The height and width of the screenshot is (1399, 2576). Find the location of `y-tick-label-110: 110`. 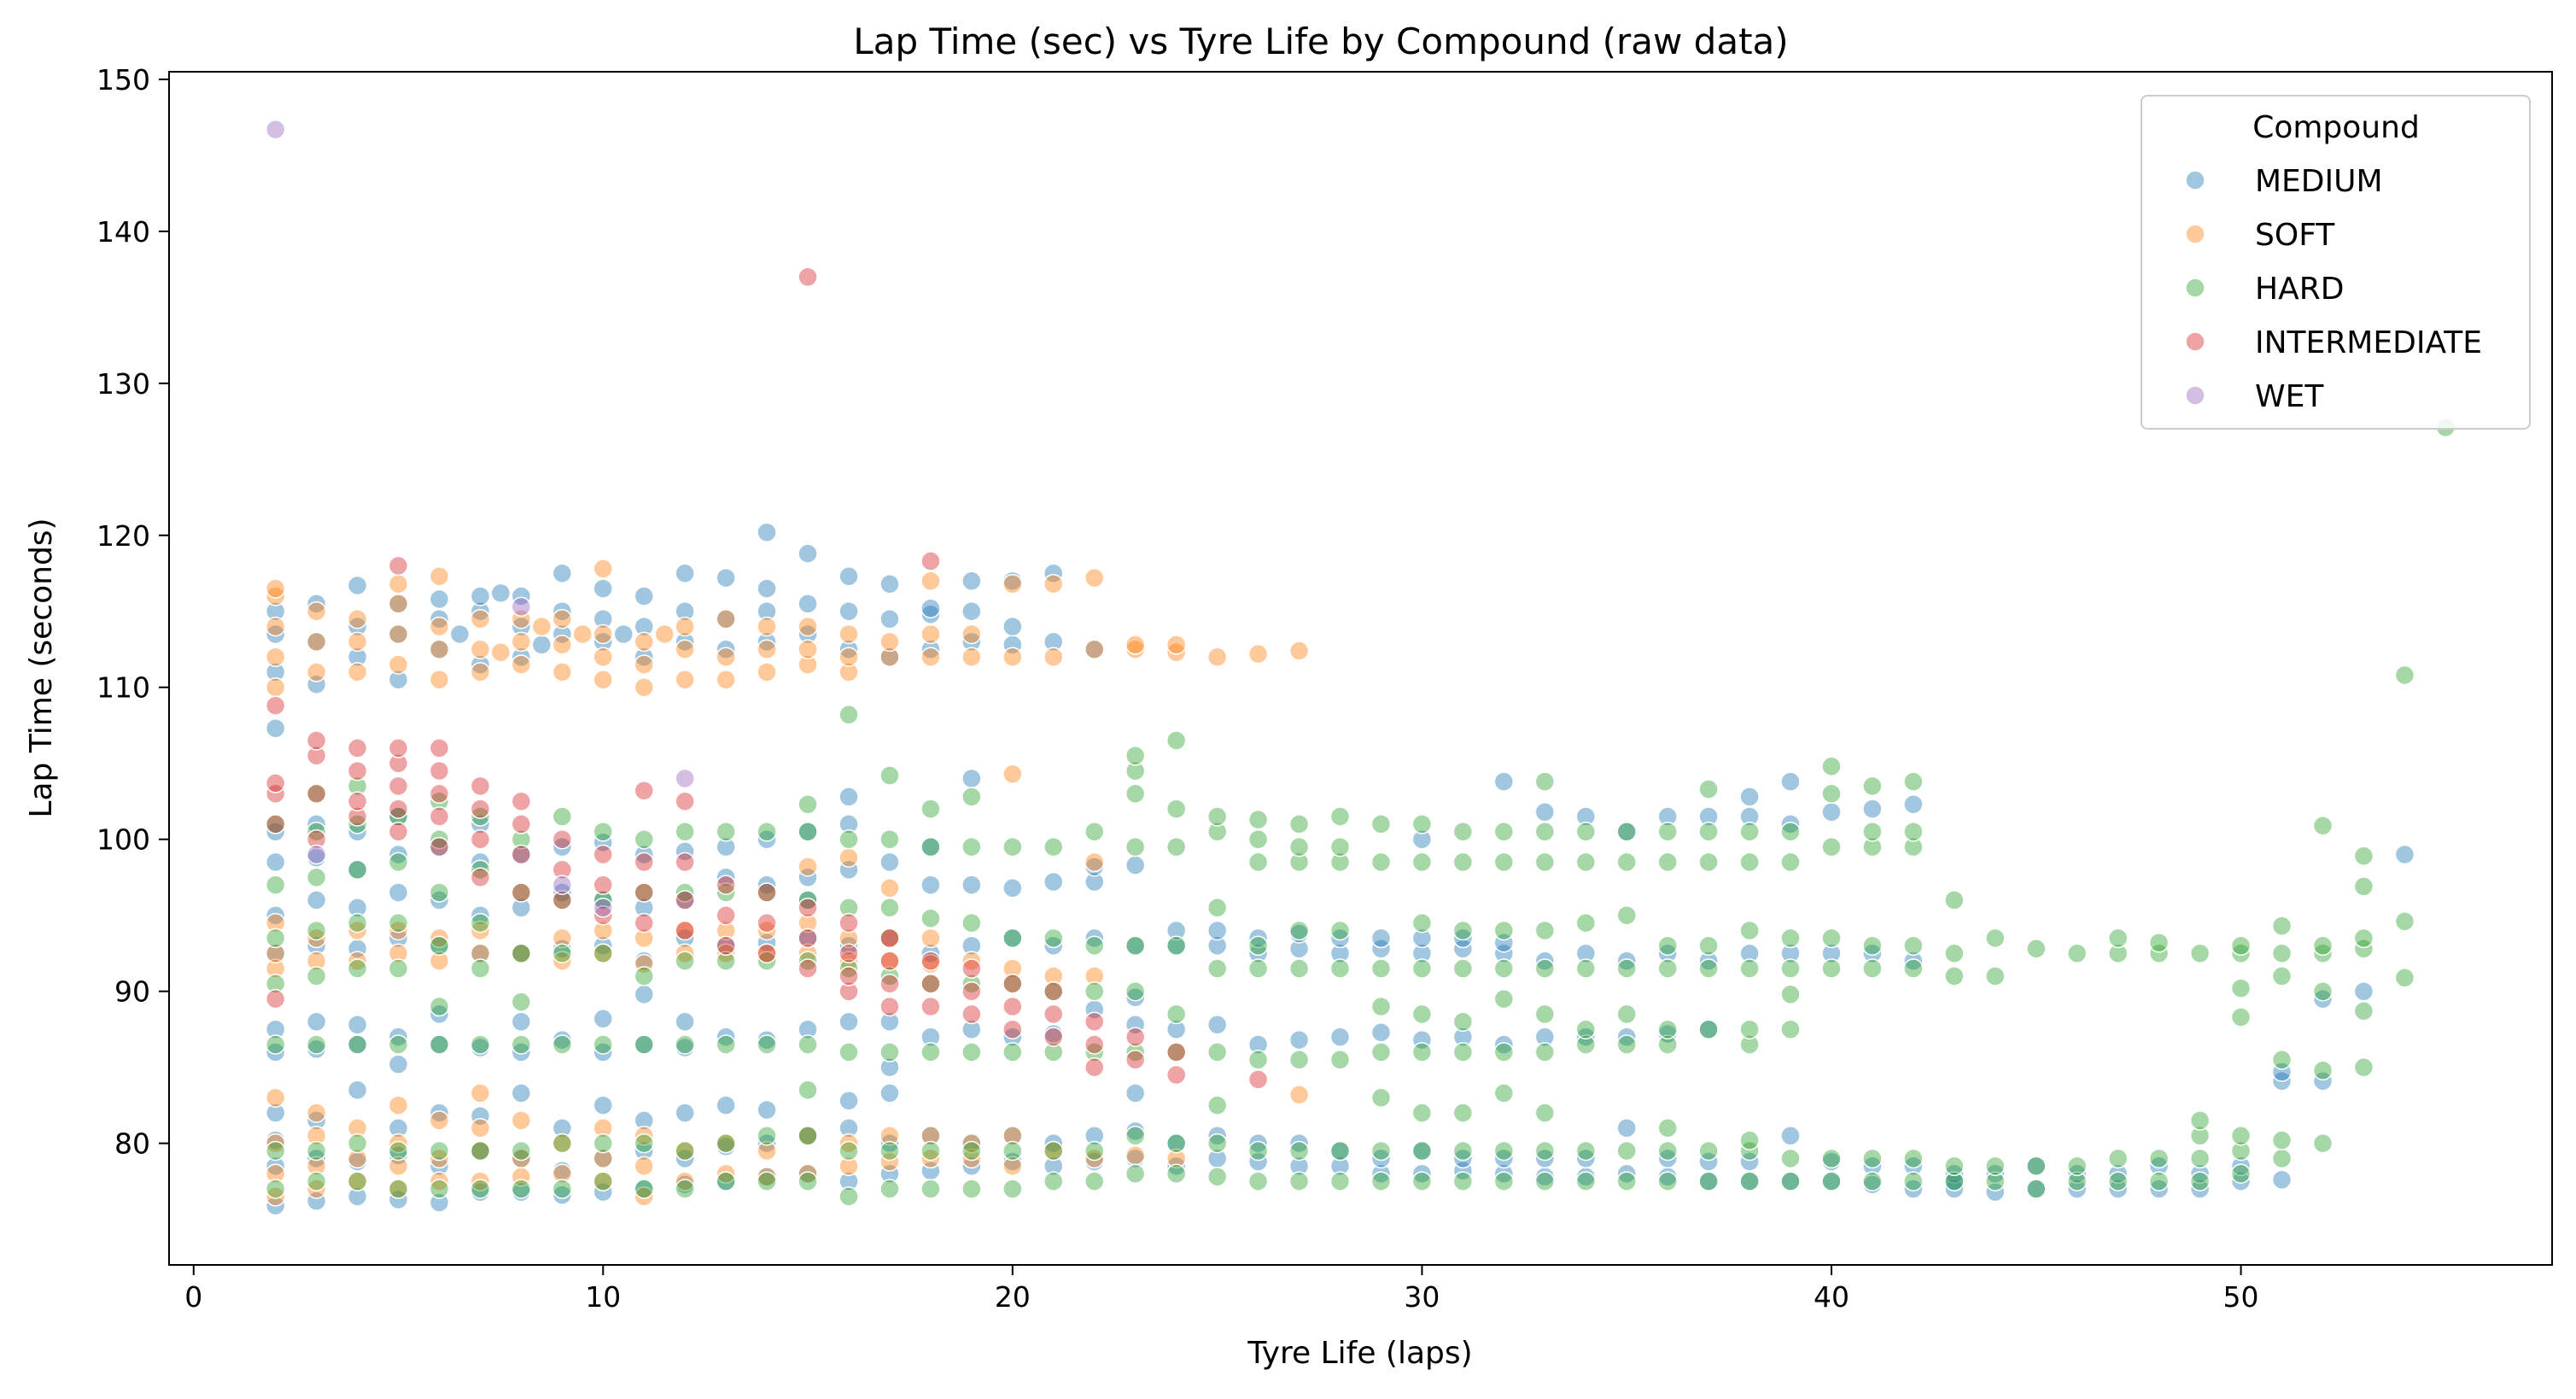

y-tick-label-110: 110 is located at coordinates (123, 688).